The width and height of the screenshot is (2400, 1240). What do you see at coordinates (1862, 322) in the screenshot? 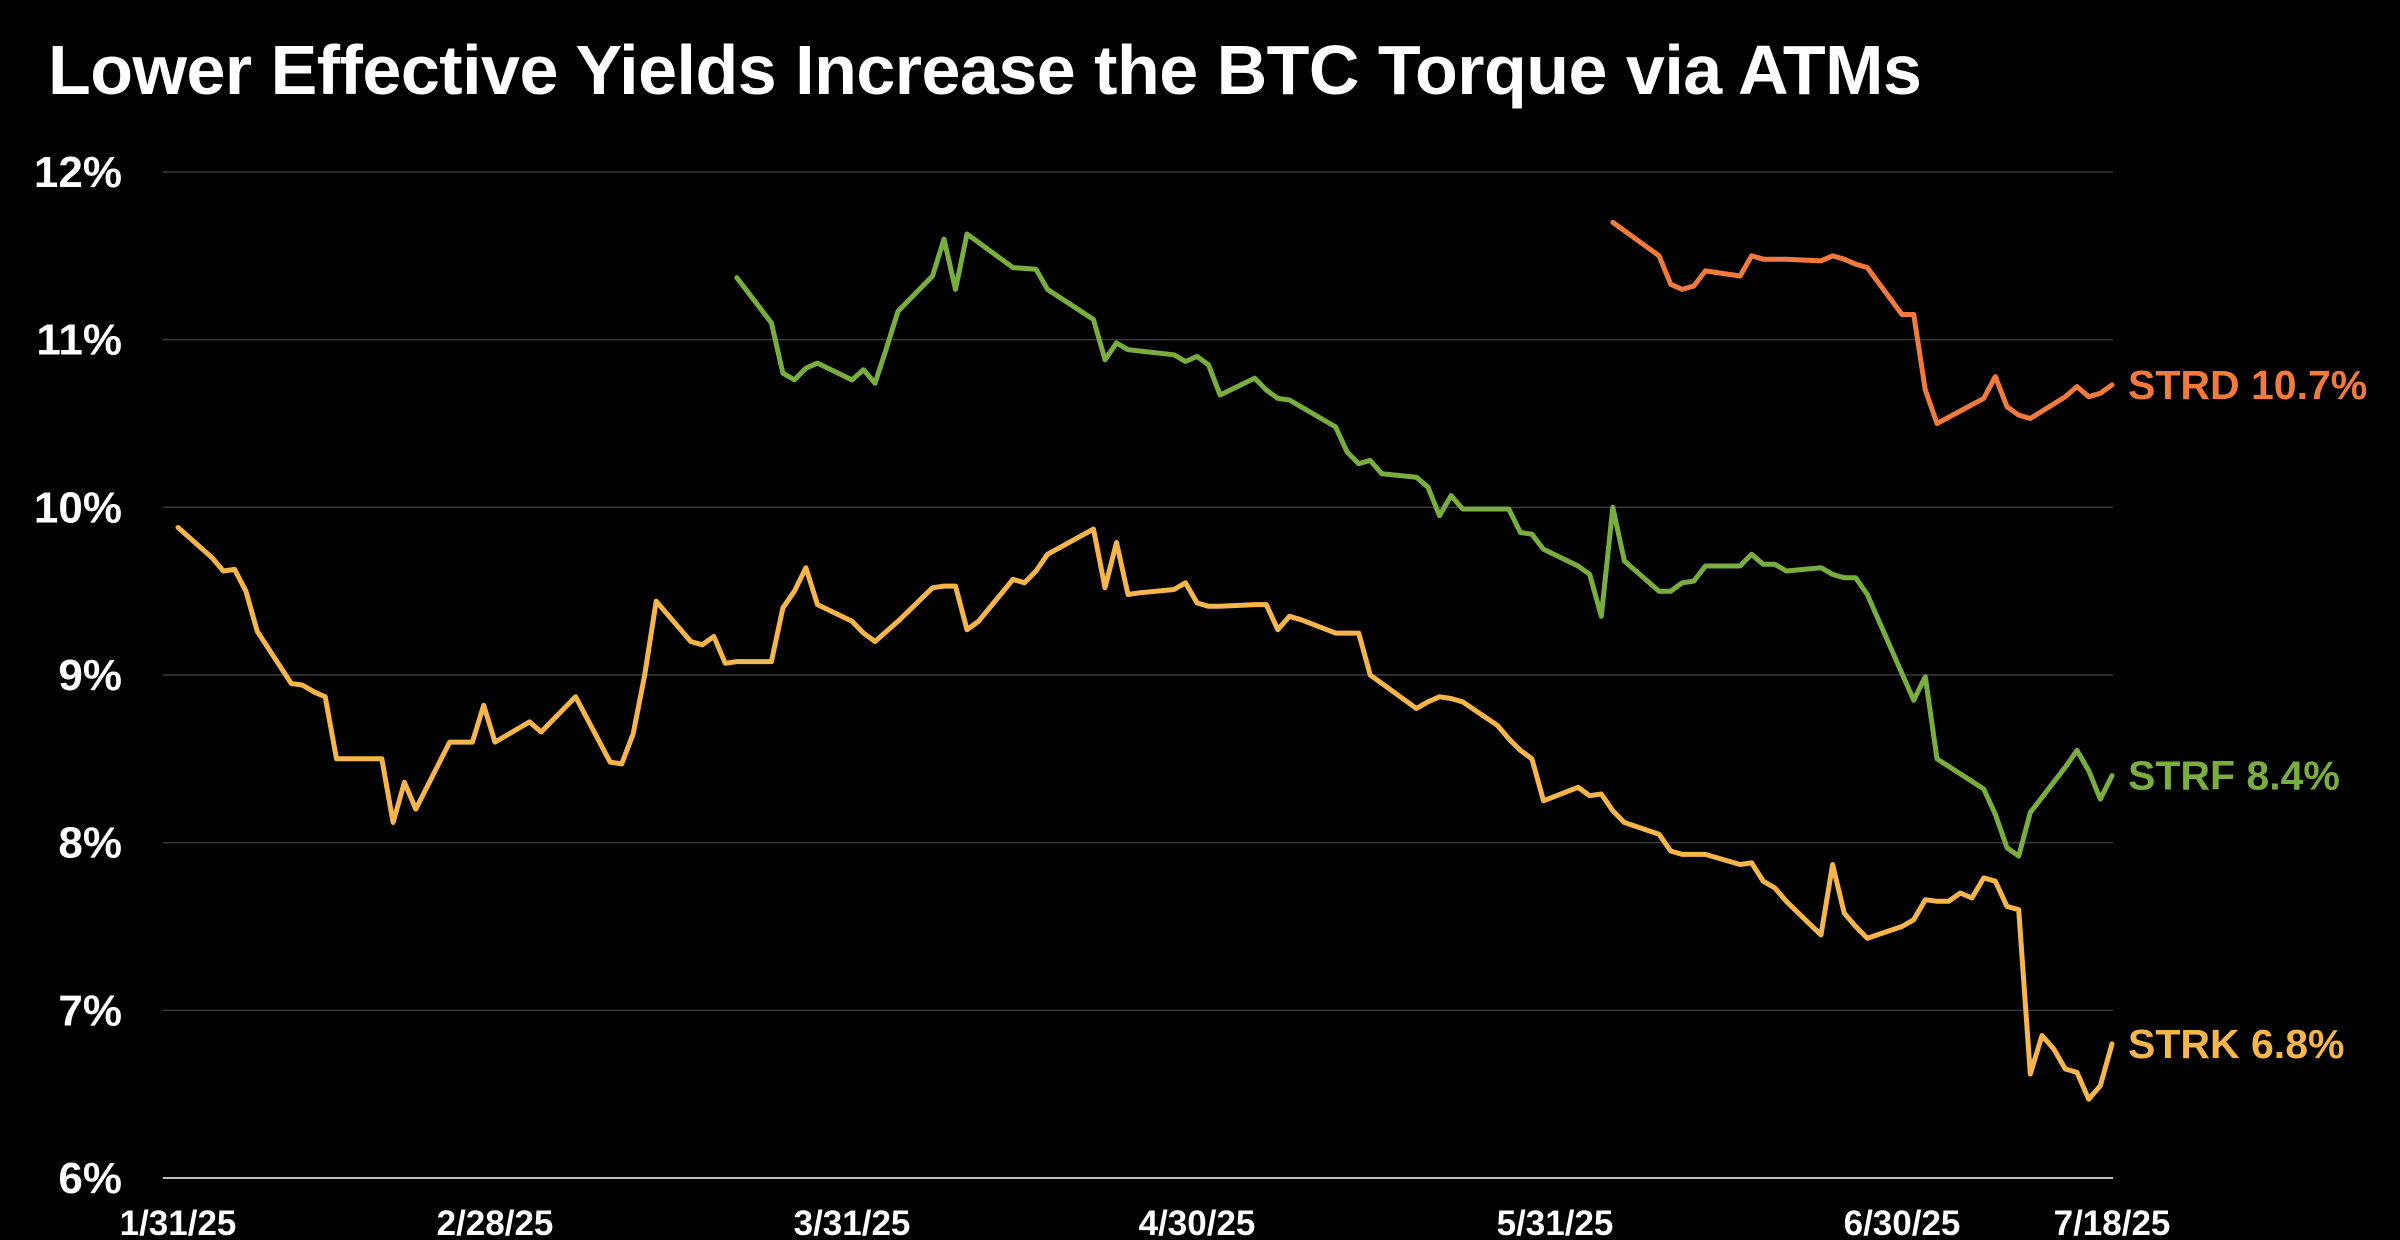
I see `series-line-strd` at bounding box center [1862, 322].